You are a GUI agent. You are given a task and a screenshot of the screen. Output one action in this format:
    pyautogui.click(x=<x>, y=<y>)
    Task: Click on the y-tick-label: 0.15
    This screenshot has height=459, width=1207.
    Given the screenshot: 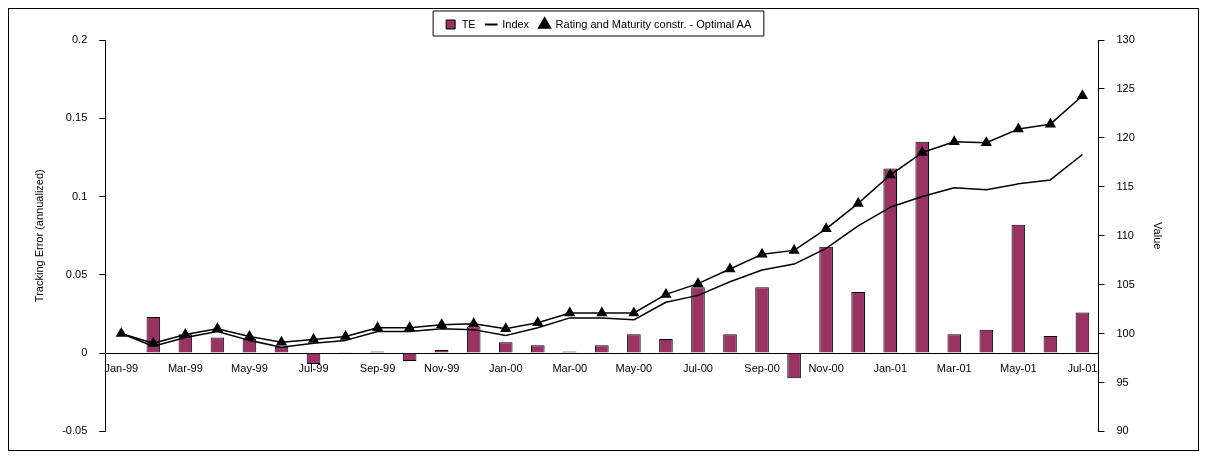 What is the action you would take?
    pyautogui.click(x=76, y=117)
    